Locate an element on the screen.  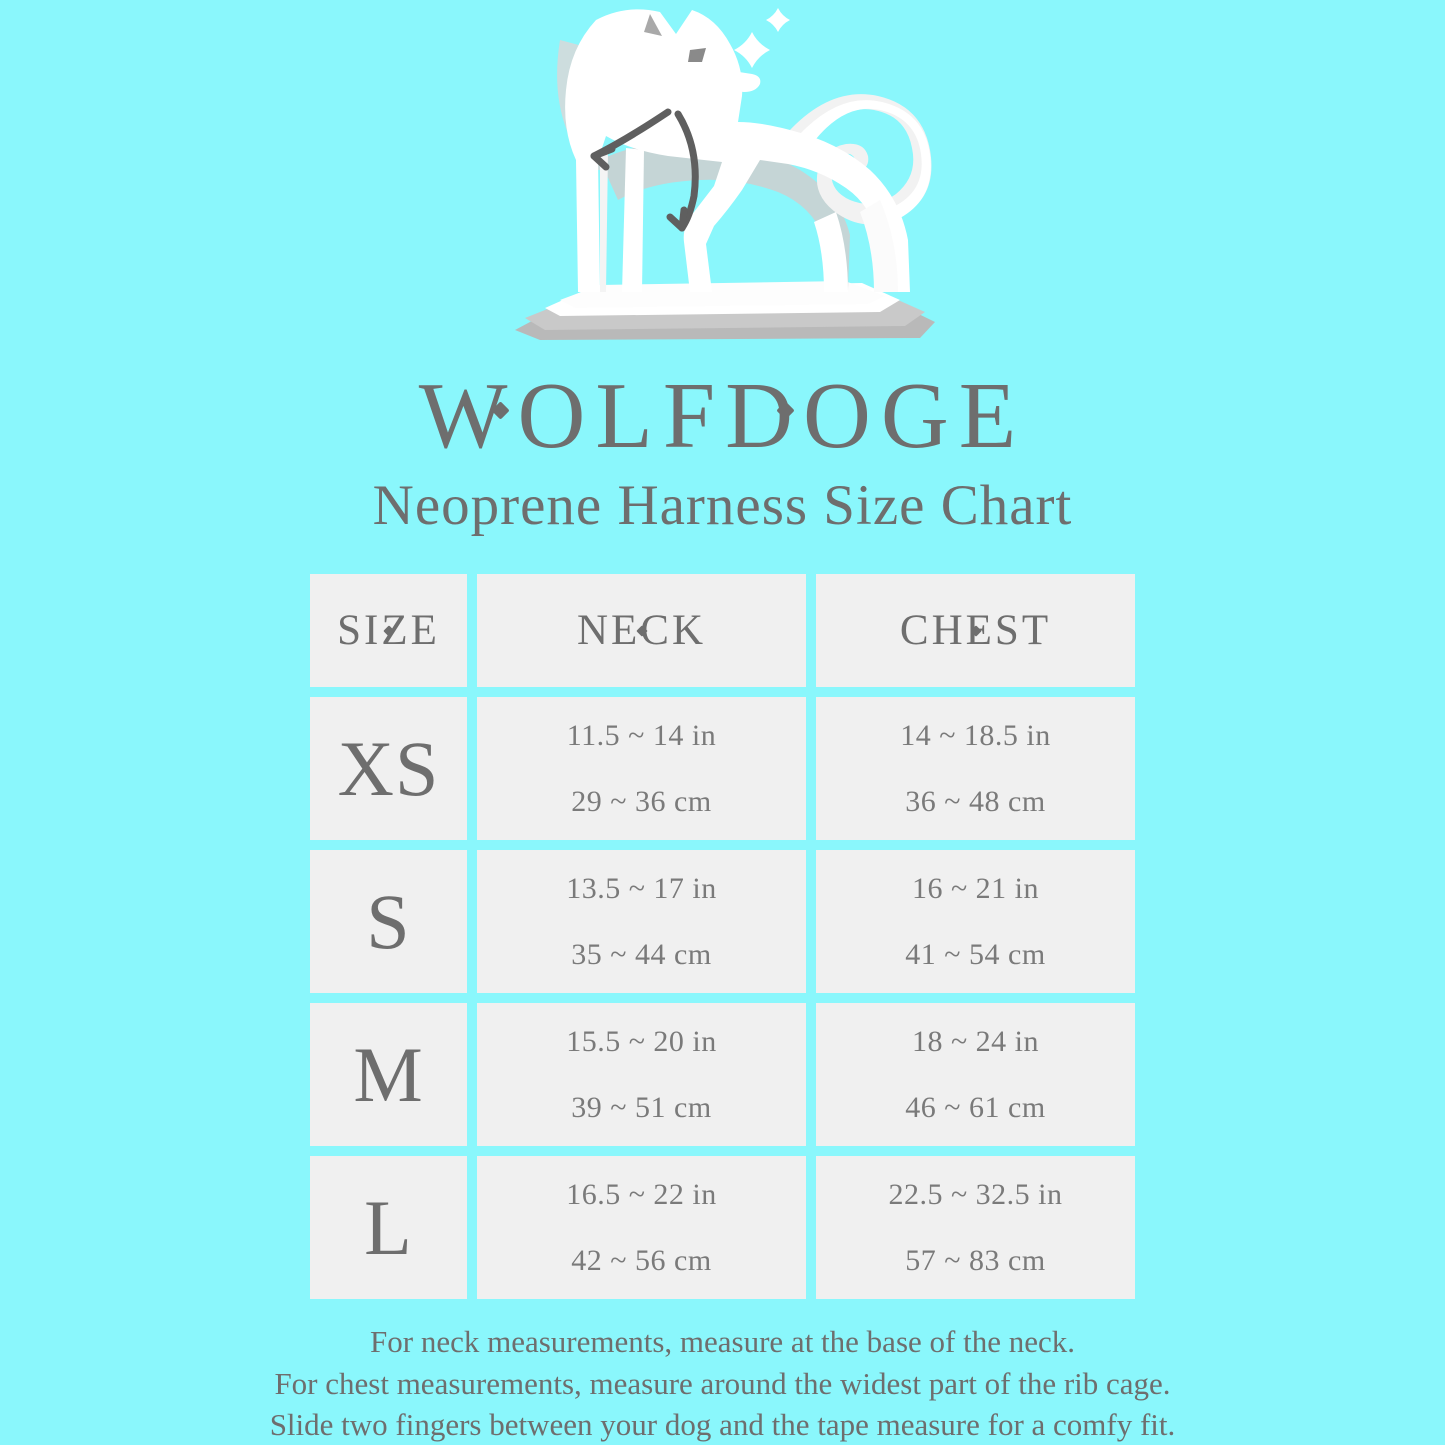
header-label-size: SIZE is located at coordinates (388, 631).